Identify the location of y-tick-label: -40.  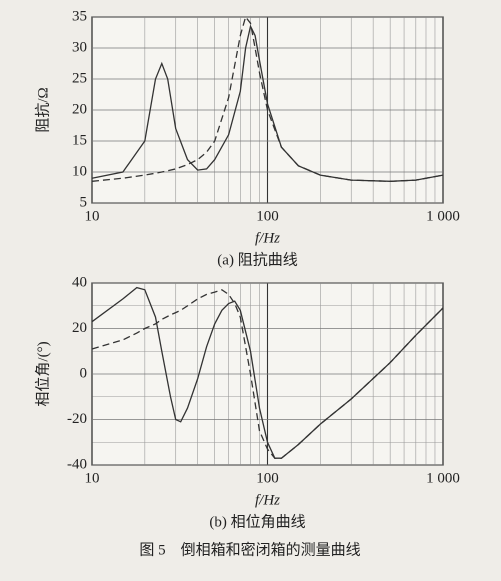
(77, 464).